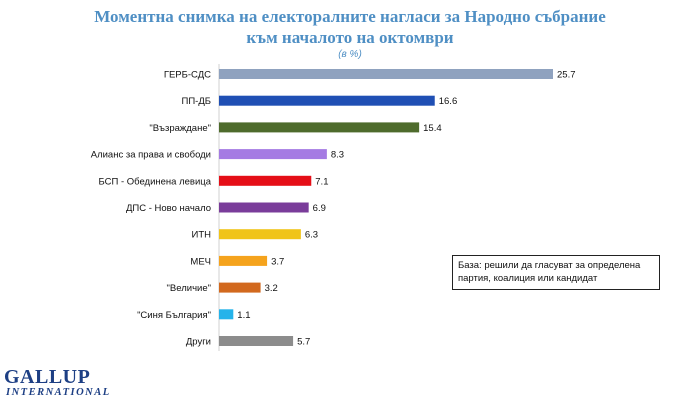 Image resolution: width=700 pixels, height=401 pixels. Describe the element at coordinates (350, 37) in the screenshot. I see `chart-title-line2: към началото на октомври` at that location.